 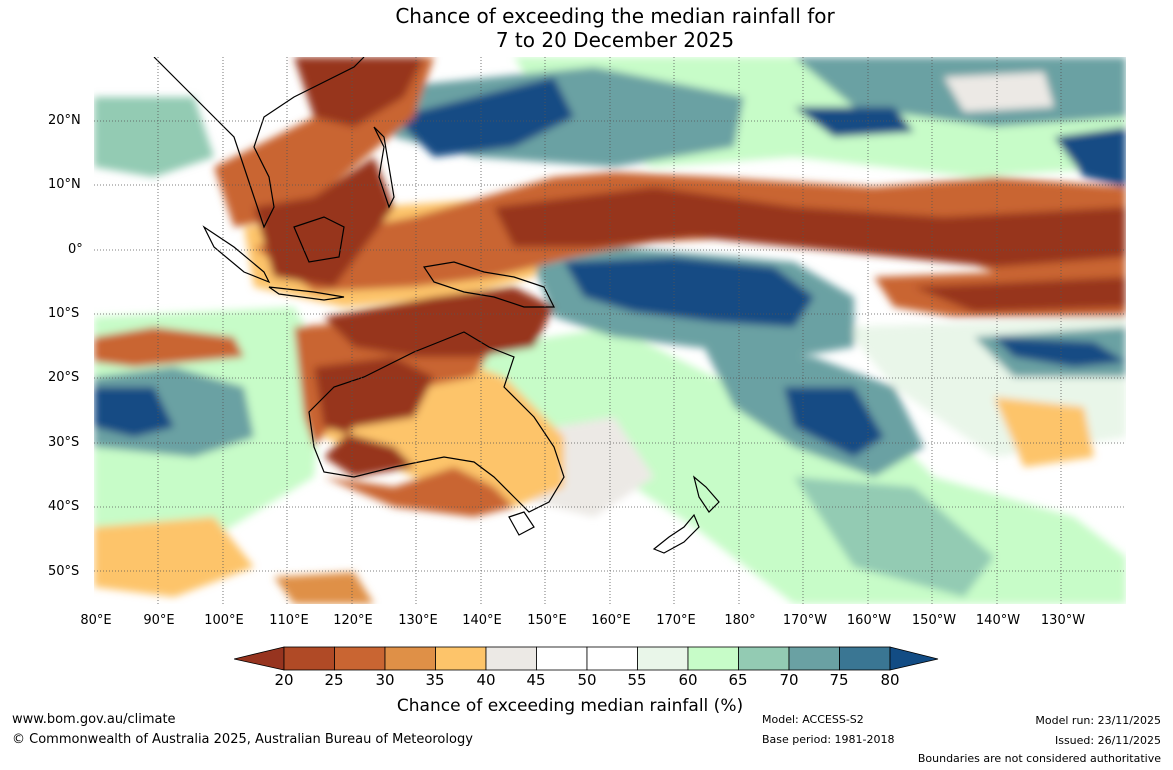 I want to click on lat-label: 0°, so click(x=75, y=249).